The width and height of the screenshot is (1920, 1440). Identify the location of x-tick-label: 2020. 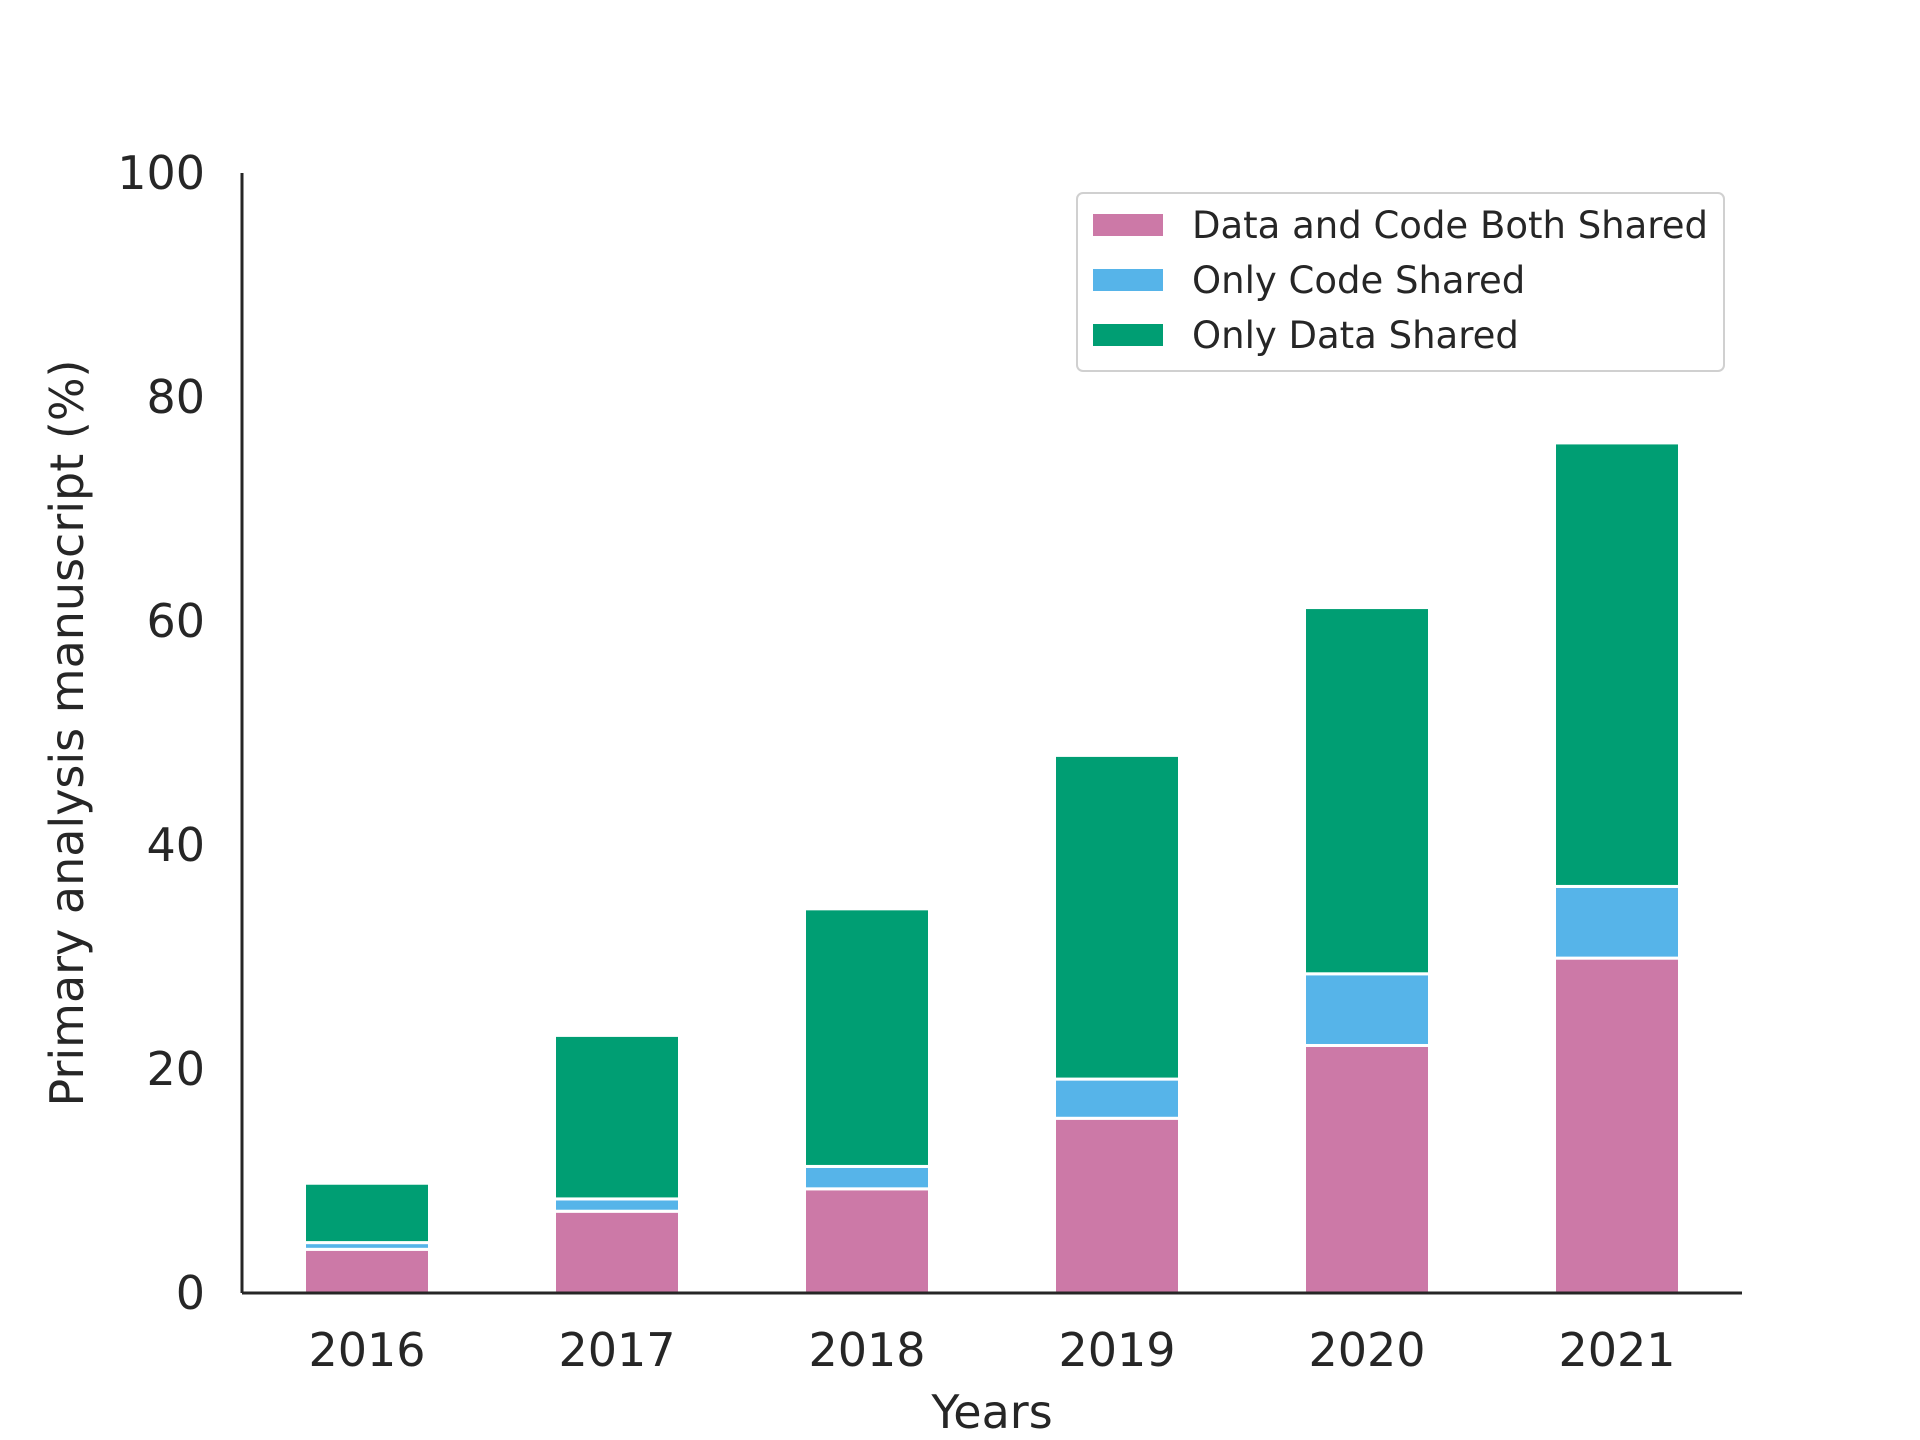
(1366, 1350).